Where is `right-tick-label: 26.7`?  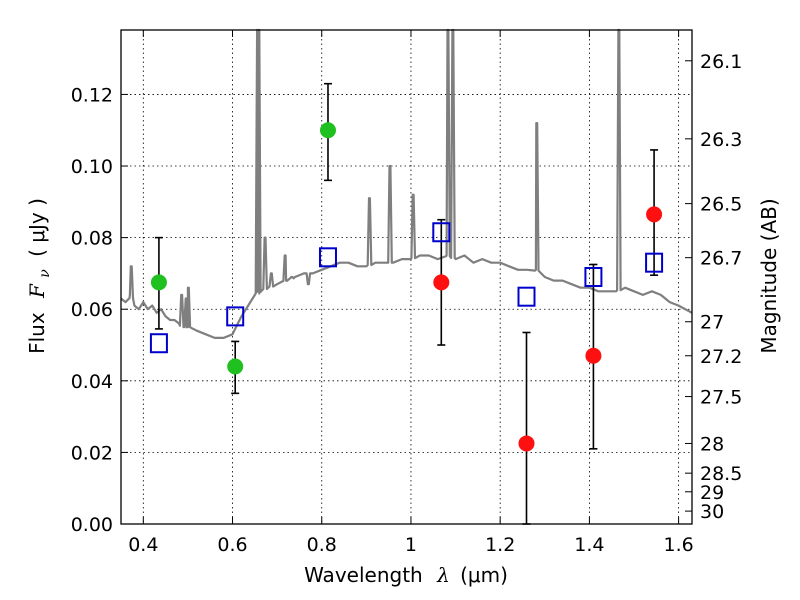
right-tick-label: 26.7 is located at coordinates (721, 259).